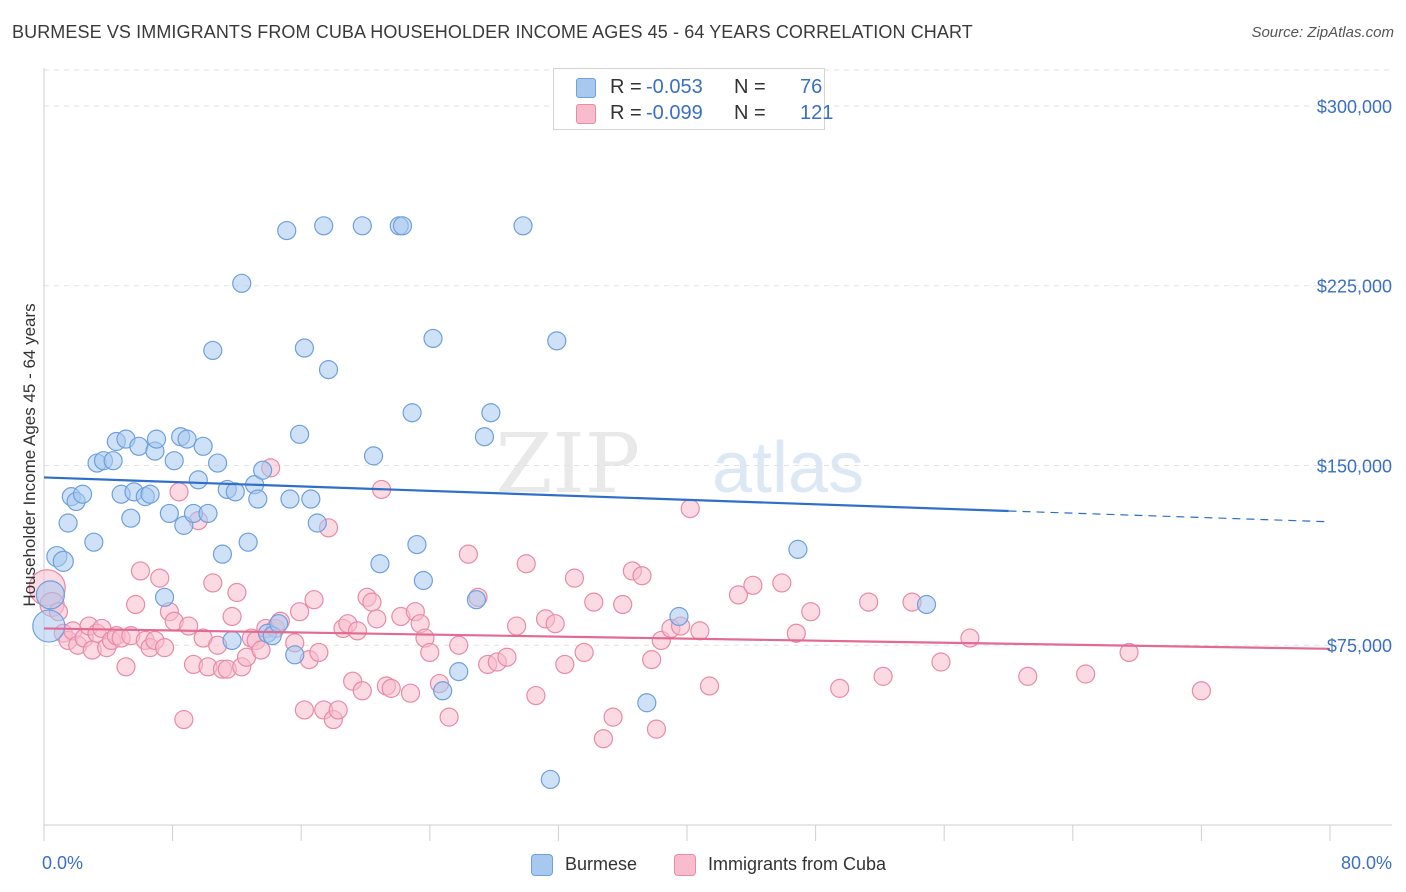 This screenshot has width=1406, height=892. What do you see at coordinates (1322, 32) in the screenshot?
I see `source-label: Source: ZipAtlas.com` at bounding box center [1322, 32].